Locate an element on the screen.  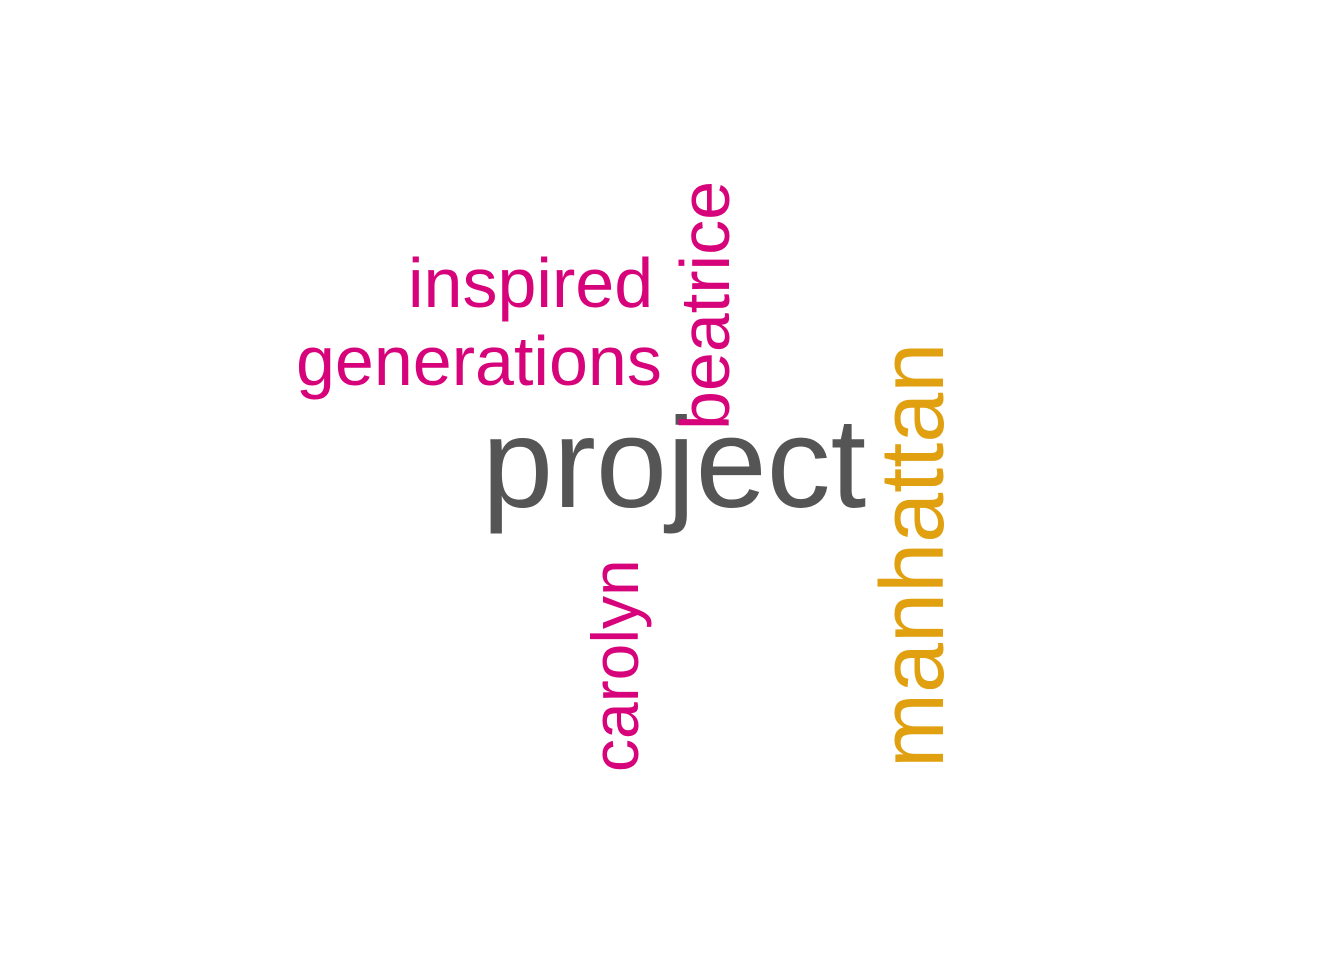
word-manhattan: manhattan is located at coordinates (913, 555).